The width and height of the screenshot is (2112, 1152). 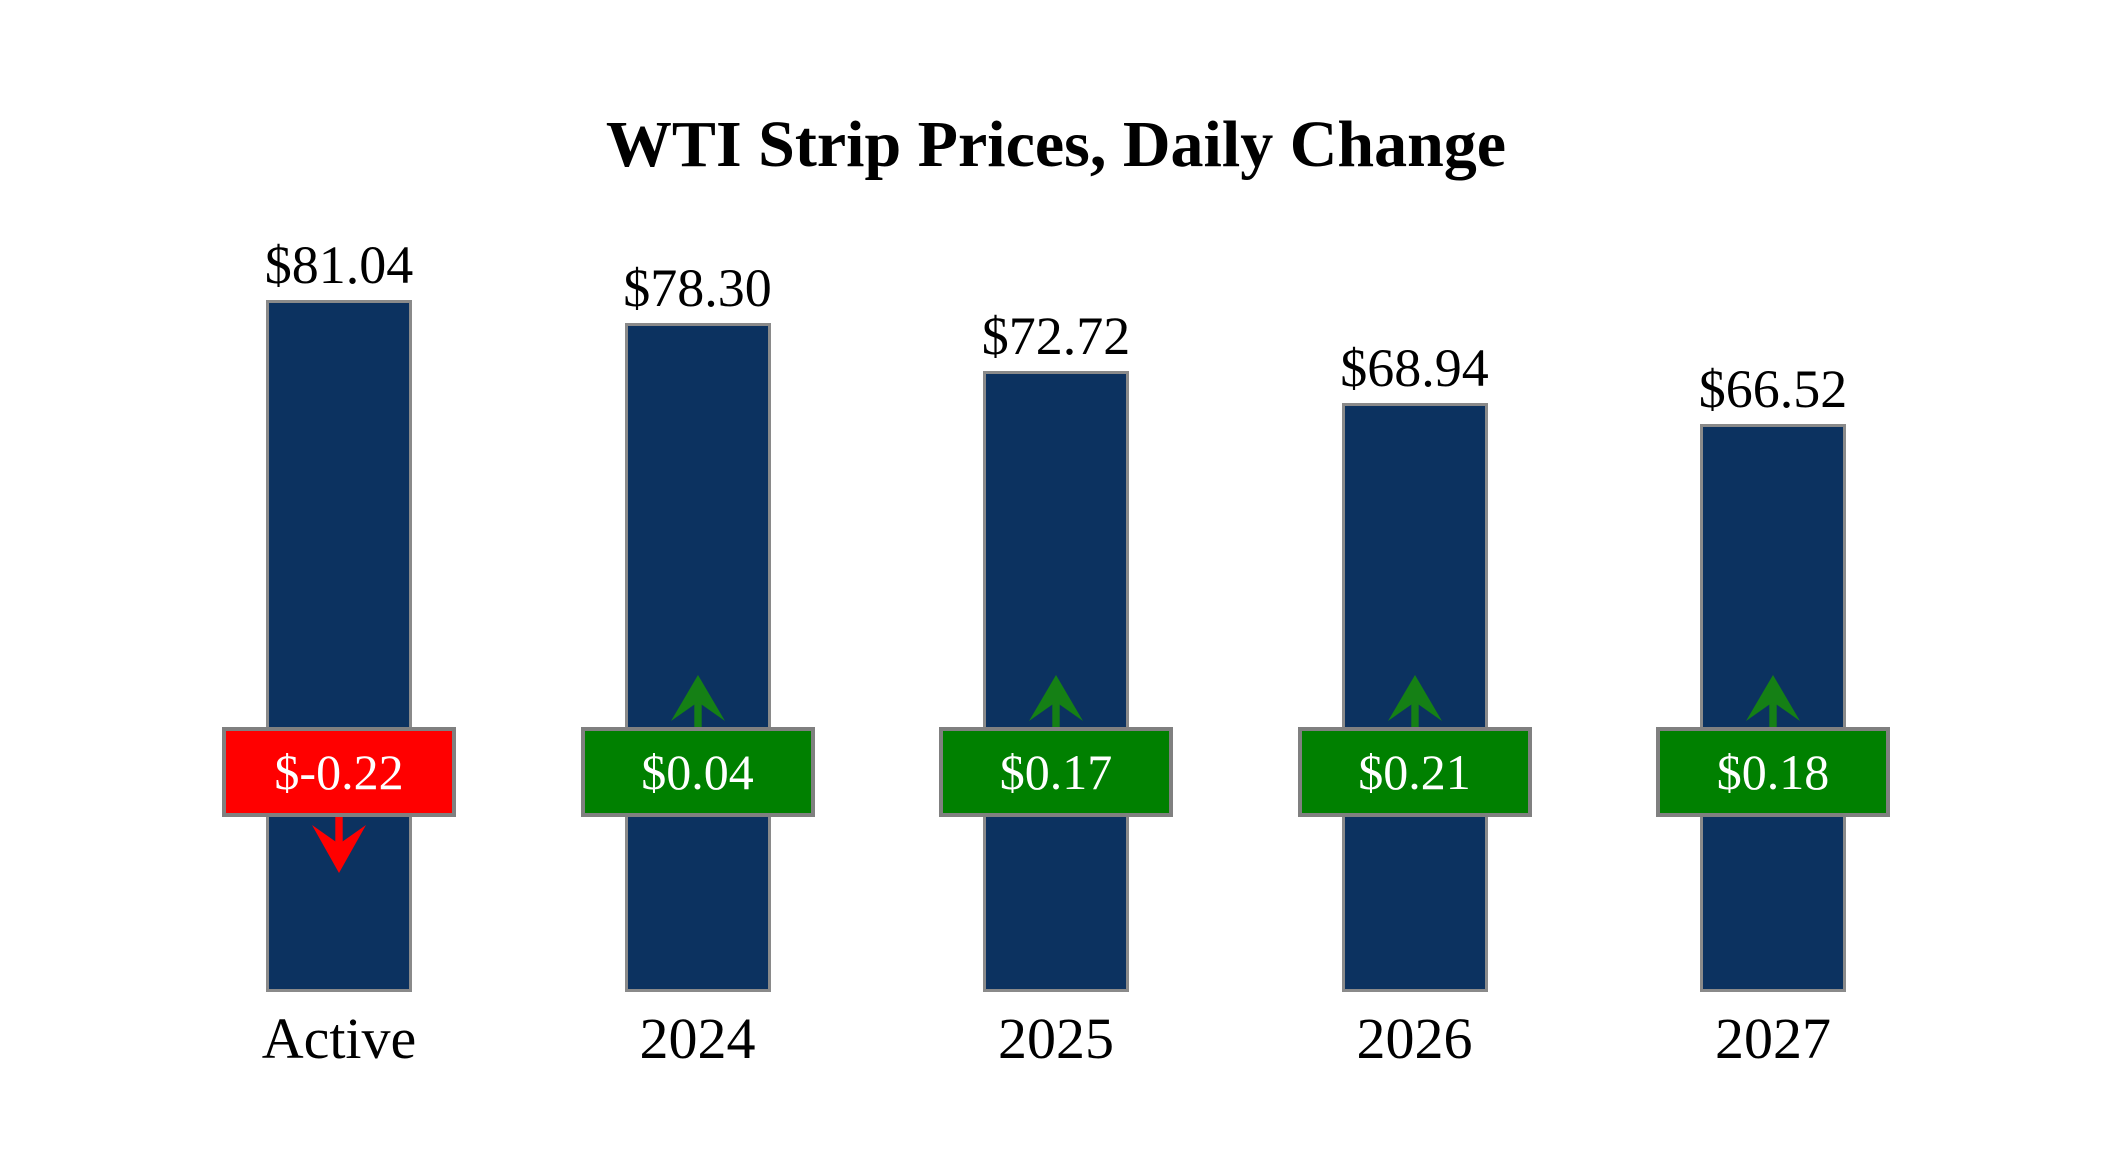 What do you see at coordinates (1056, 1038) in the screenshot?
I see `category-label: 2025` at bounding box center [1056, 1038].